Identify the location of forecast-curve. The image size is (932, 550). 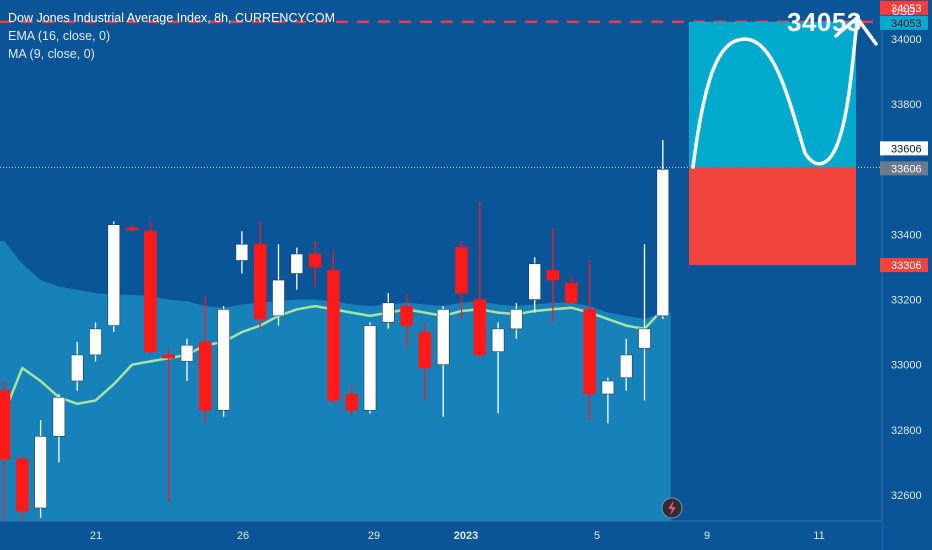
(775, 95).